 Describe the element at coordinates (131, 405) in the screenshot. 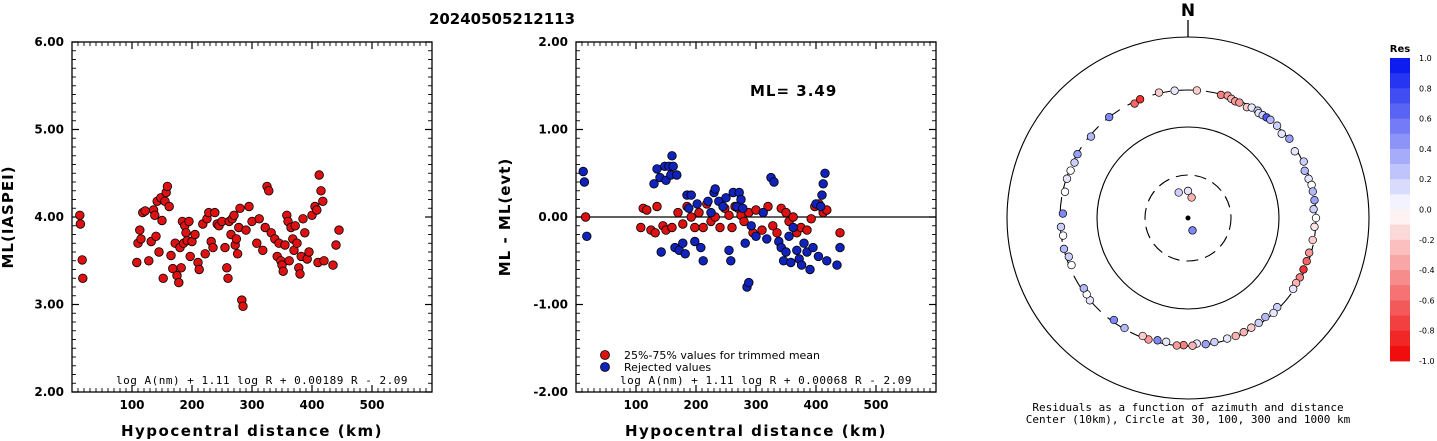

I see `x-tick-label: 100` at that location.